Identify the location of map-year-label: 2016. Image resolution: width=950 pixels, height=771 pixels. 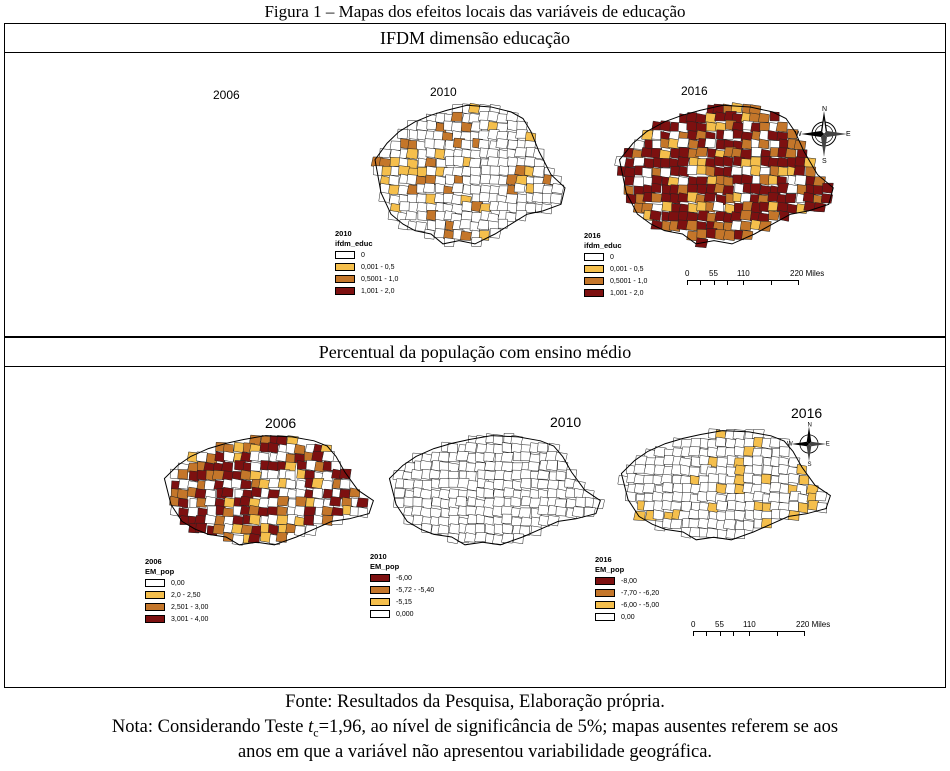
(807, 413).